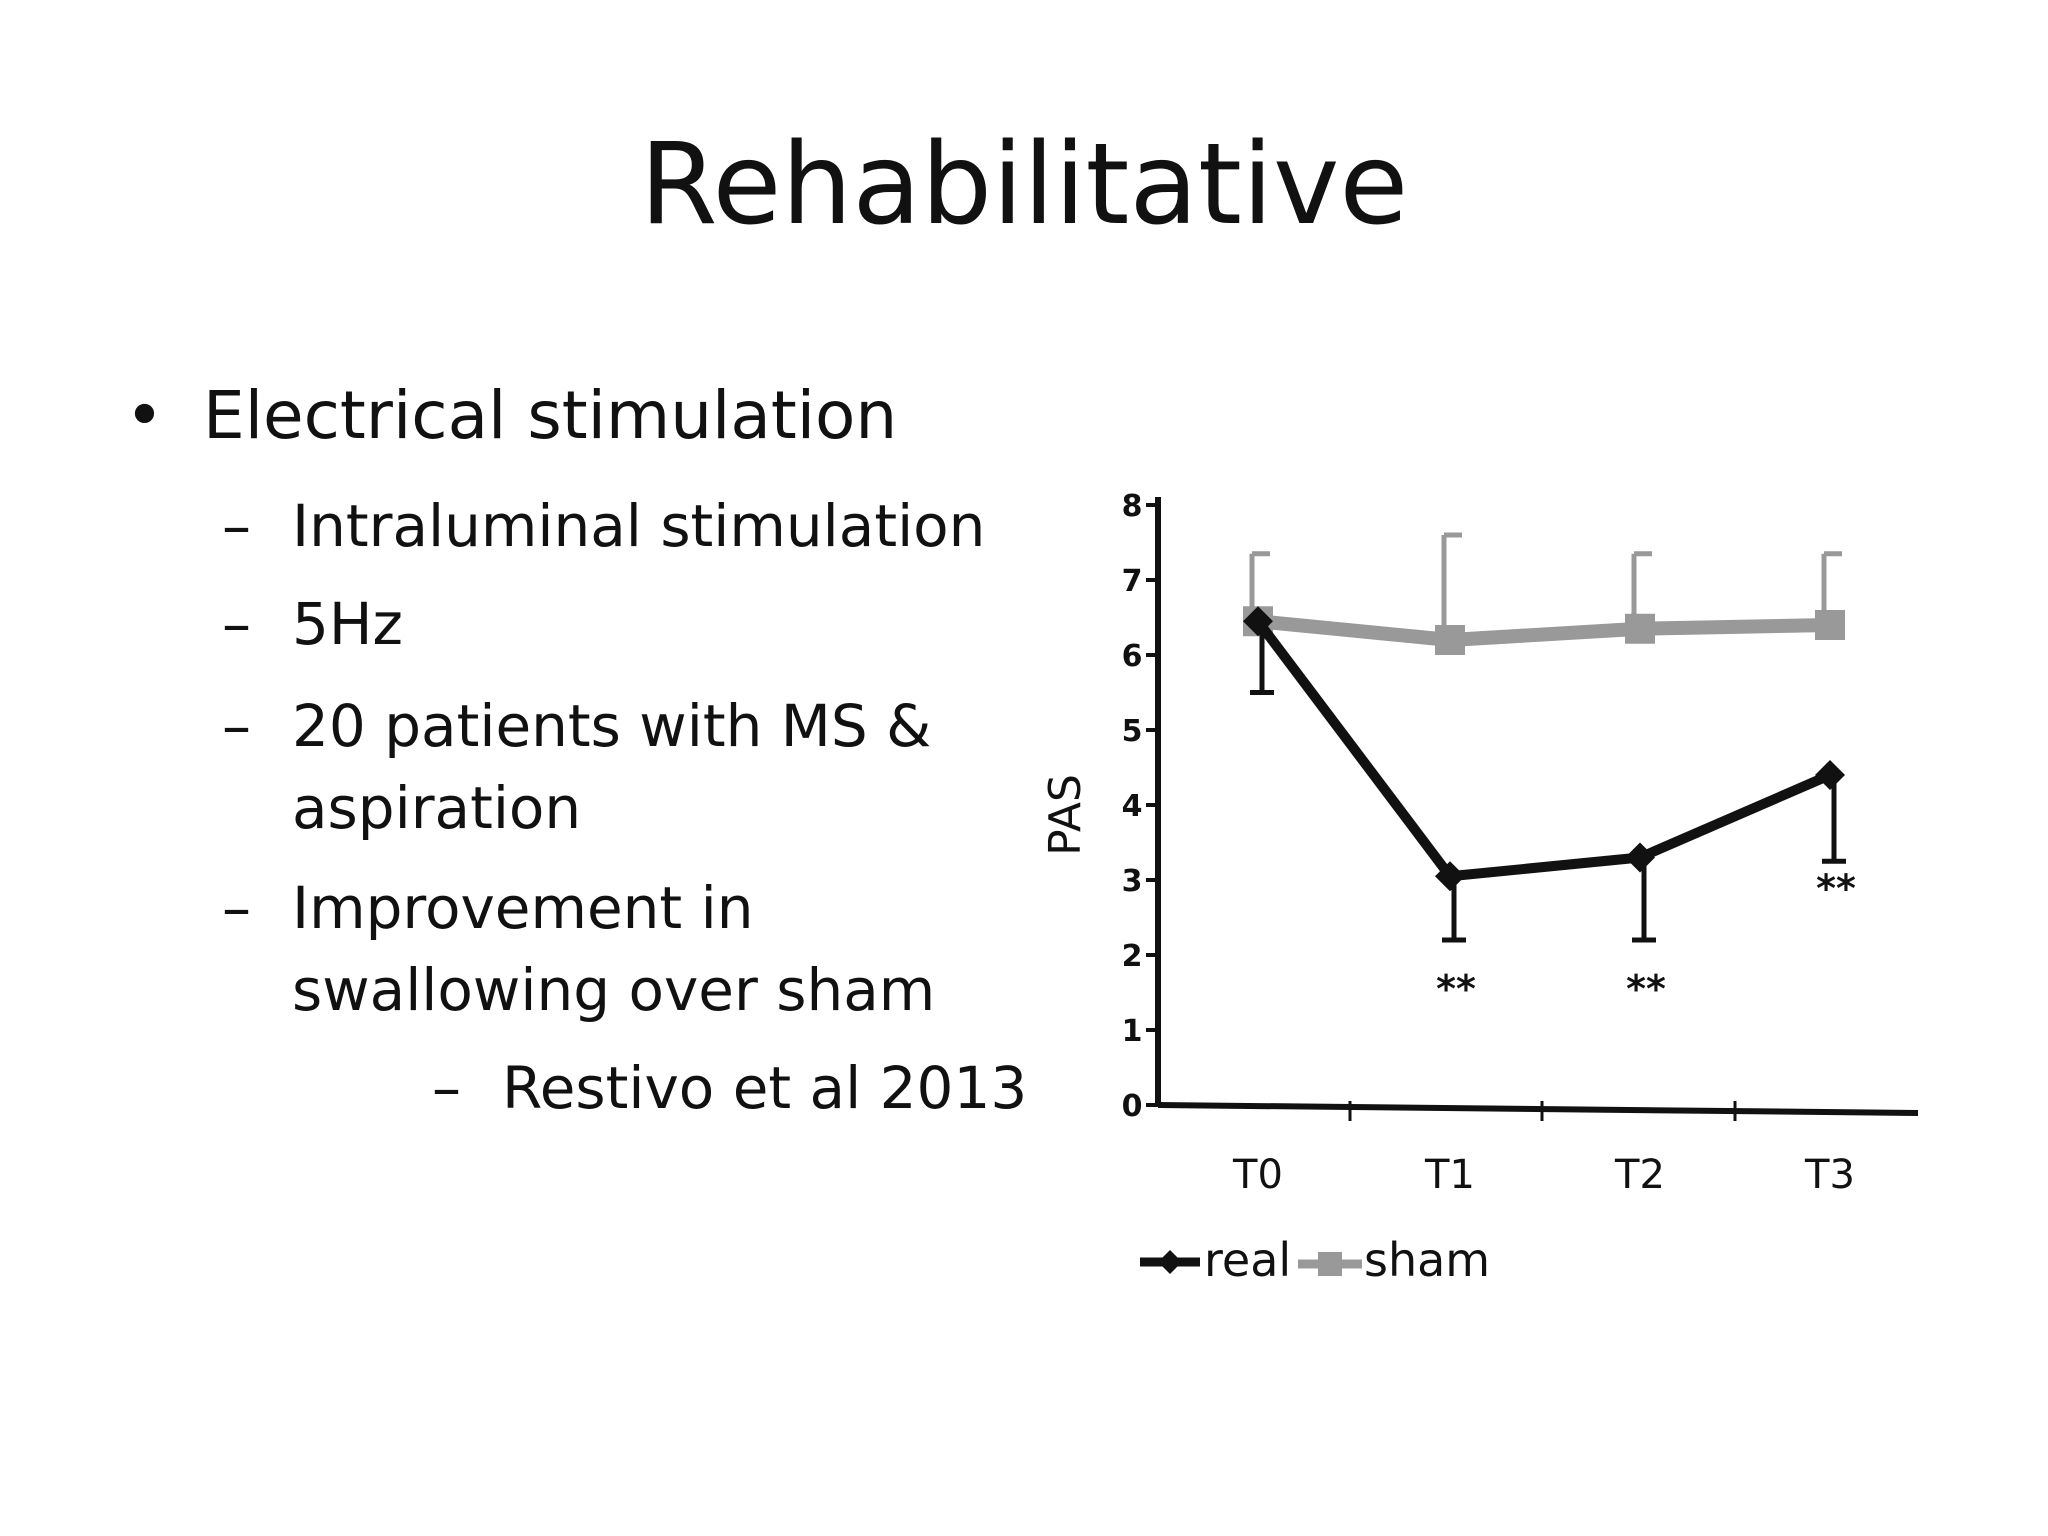 This screenshot has height=1536, width=2048. I want to click on y-tick-label: 5, so click(1132, 731).